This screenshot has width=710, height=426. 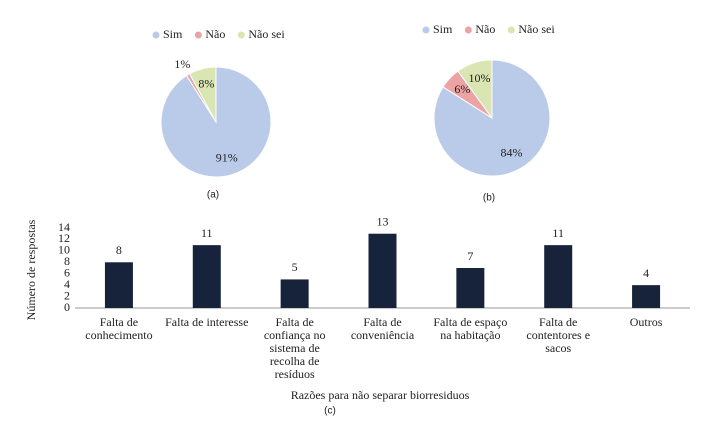 I want to click on y-tick-label: 6, so click(x=67, y=272).